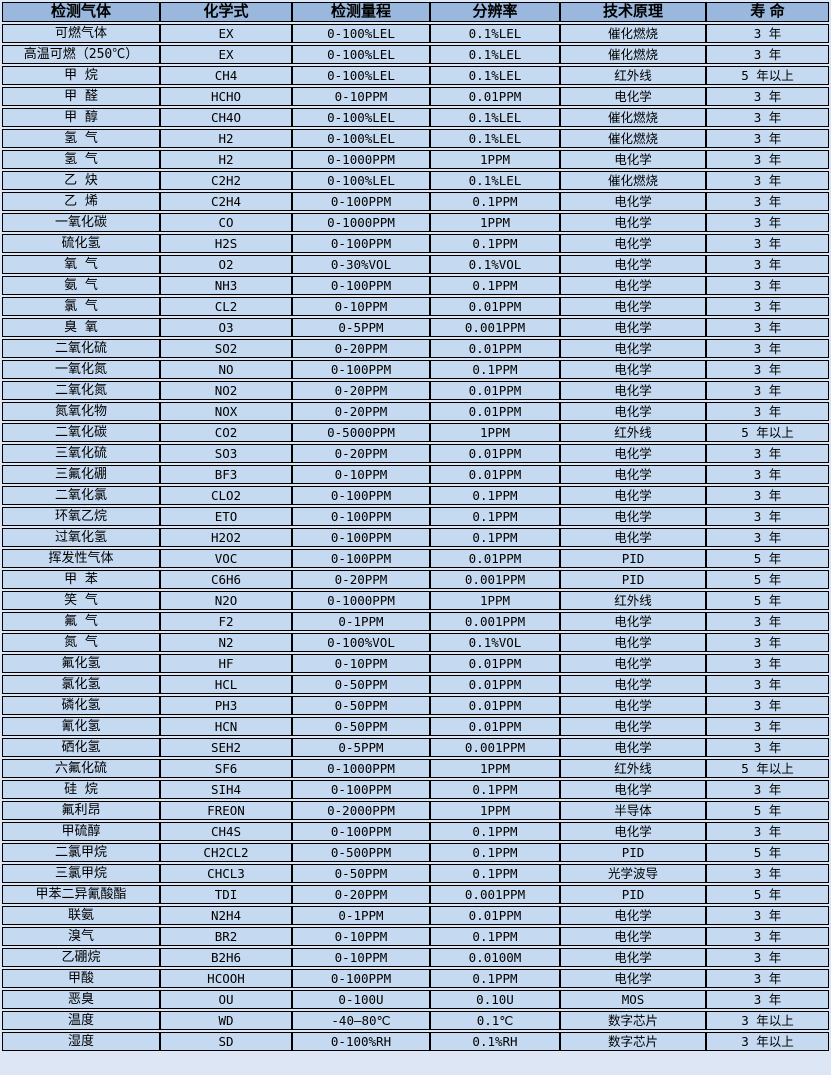 This screenshot has width=831, height=1075. I want to click on cell-formula: CH2CL2, so click(226, 852).